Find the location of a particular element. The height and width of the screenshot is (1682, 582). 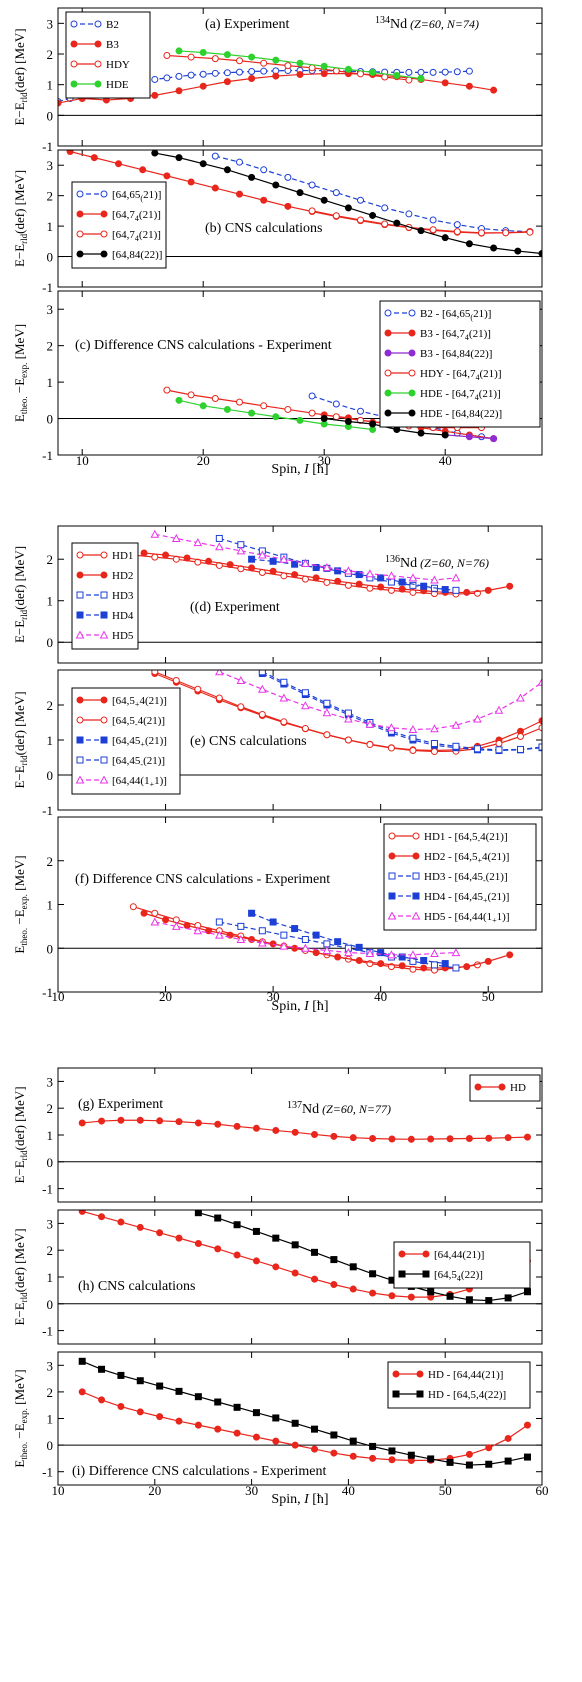

ylabel-sub: rld is located at coordinates (24, 238).